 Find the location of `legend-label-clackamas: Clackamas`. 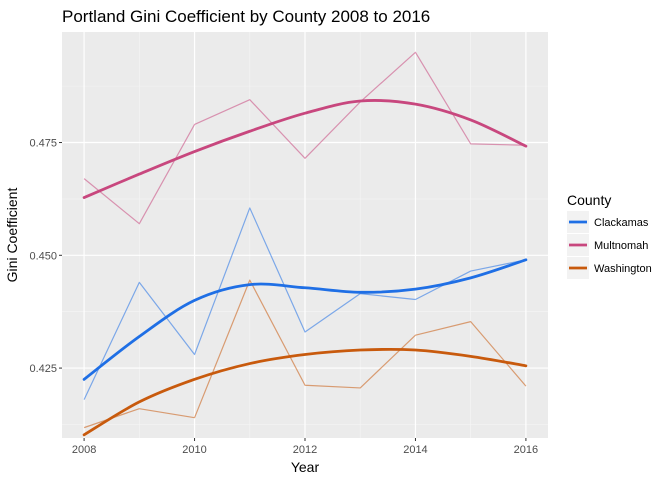

legend-label-clackamas: Clackamas is located at coordinates (621, 223).